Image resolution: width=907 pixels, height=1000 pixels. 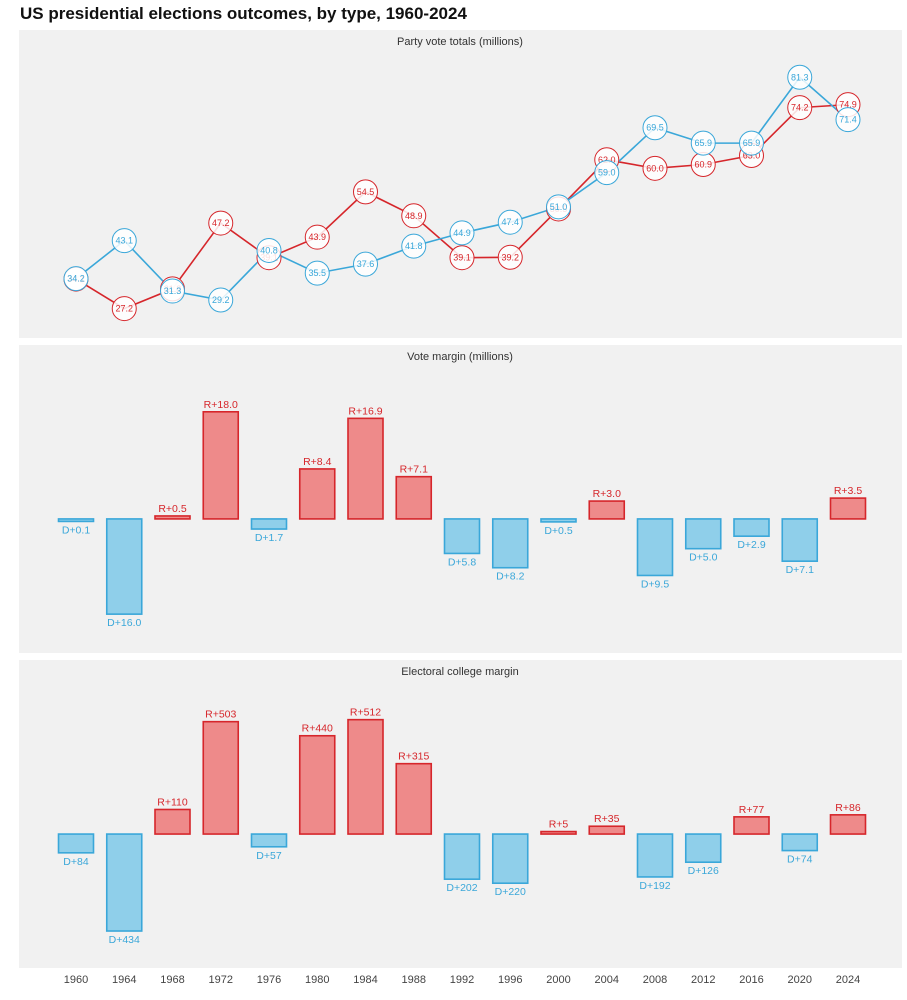 I want to click on republican-point-label: 48.9, so click(x=414, y=216).